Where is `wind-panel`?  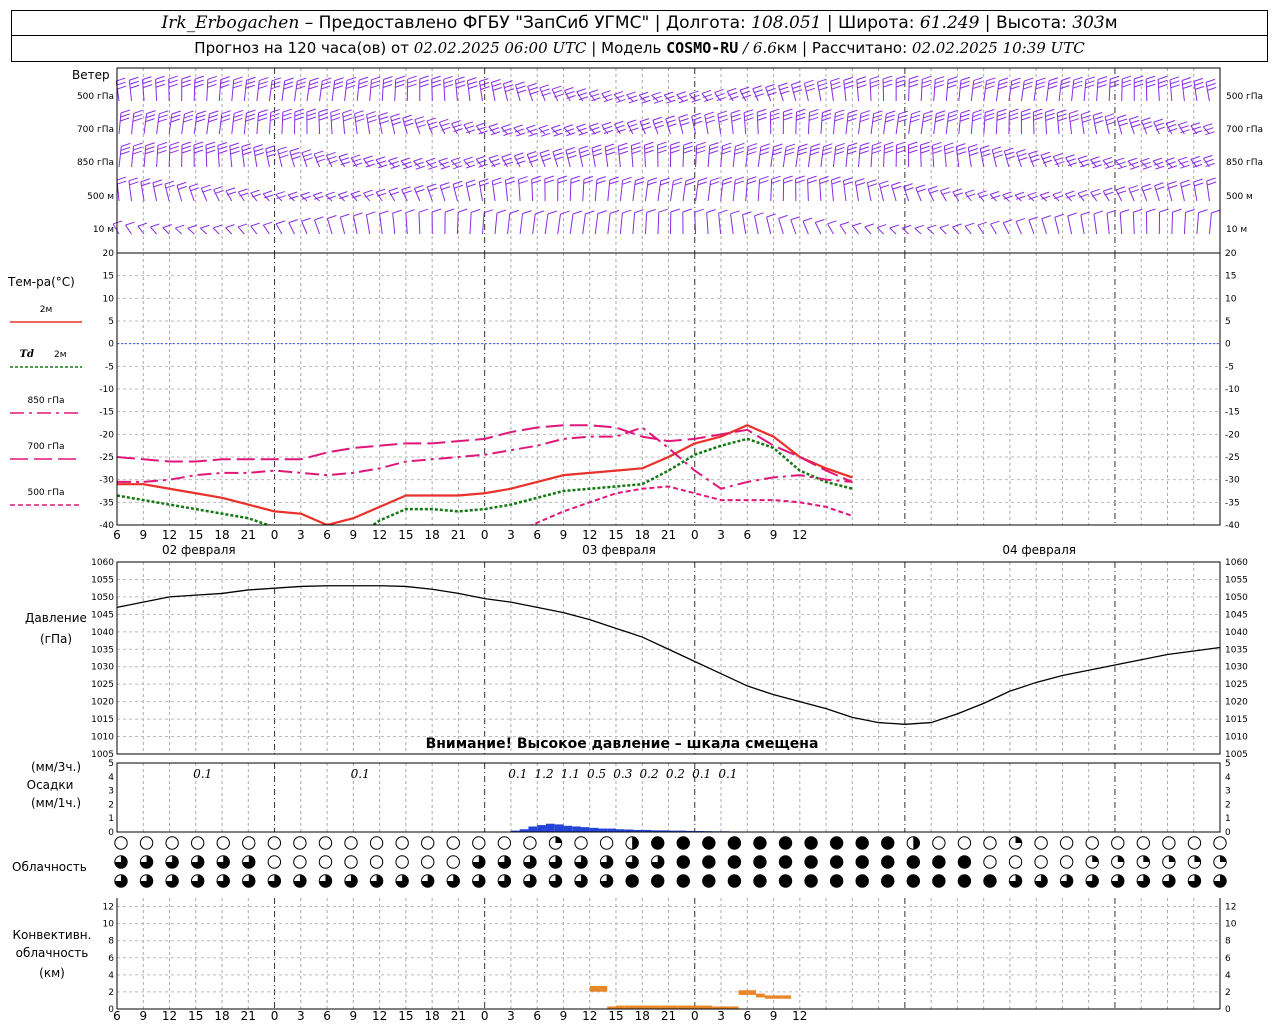 wind-panel is located at coordinates (666, 155).